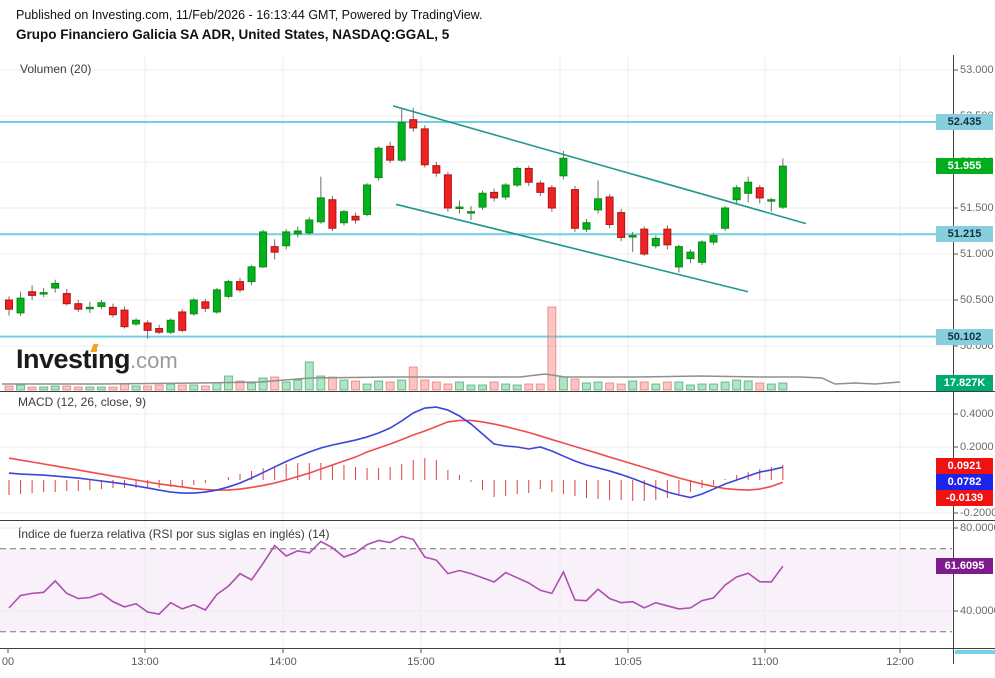 This screenshot has height=678, width=995. I want to click on macd-tick-label: 0.2000, so click(977, 447).